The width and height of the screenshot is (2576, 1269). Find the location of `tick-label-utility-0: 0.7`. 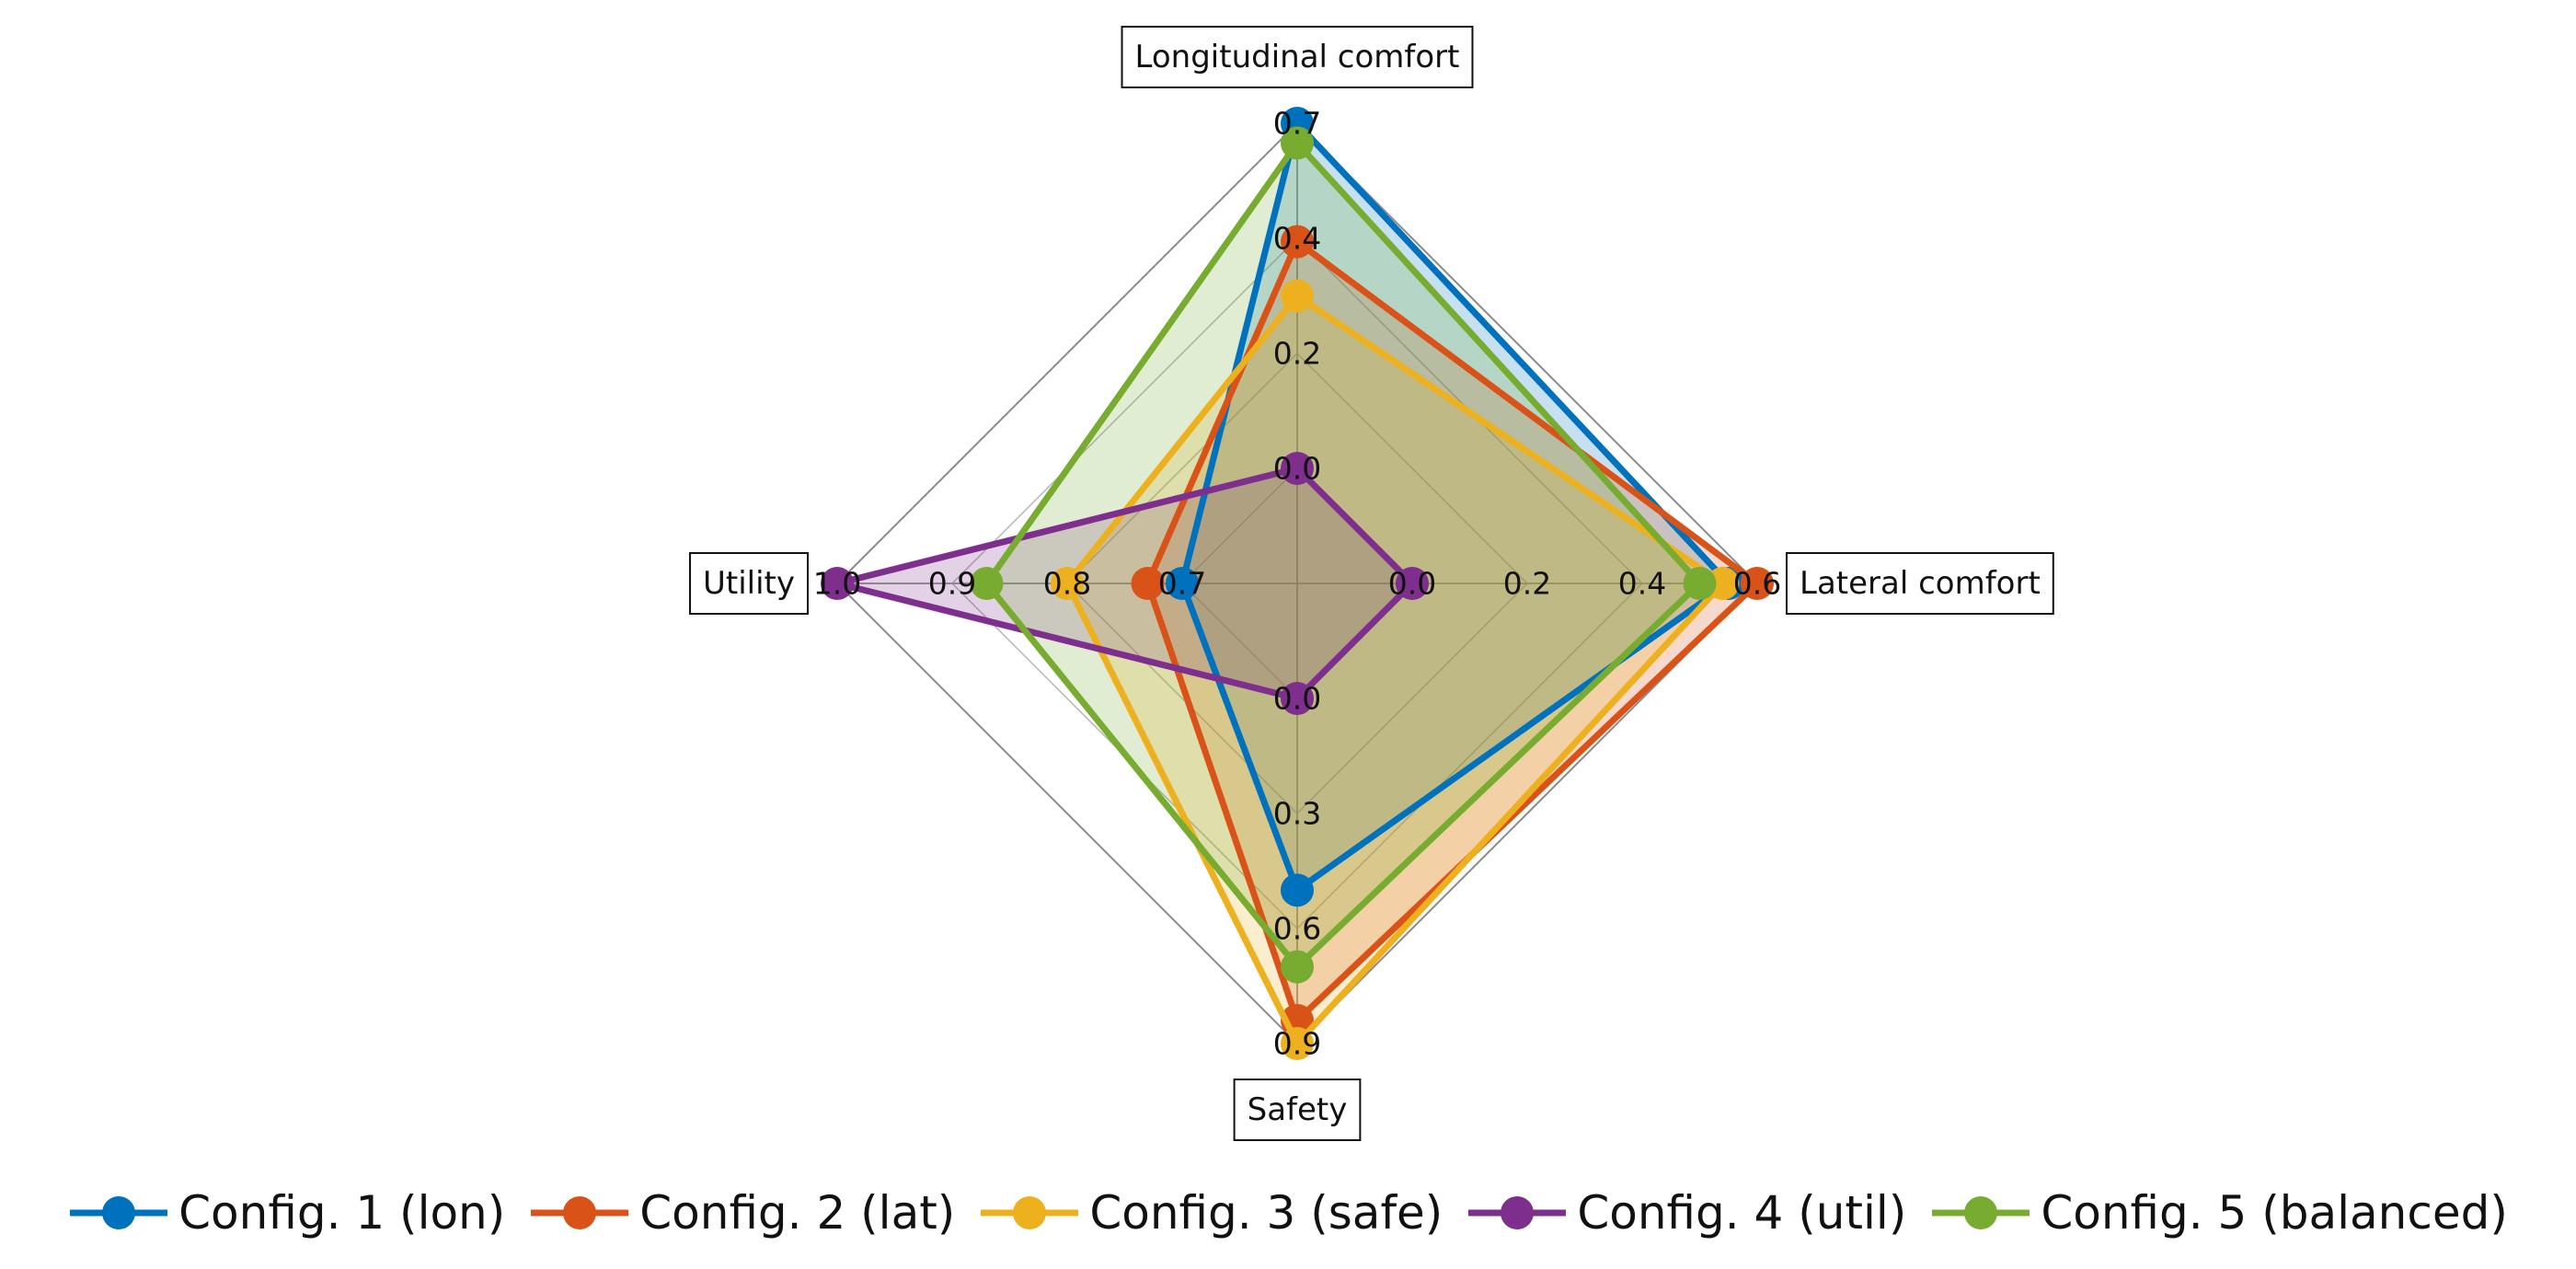

tick-label-utility-0: 0.7 is located at coordinates (1182, 584).